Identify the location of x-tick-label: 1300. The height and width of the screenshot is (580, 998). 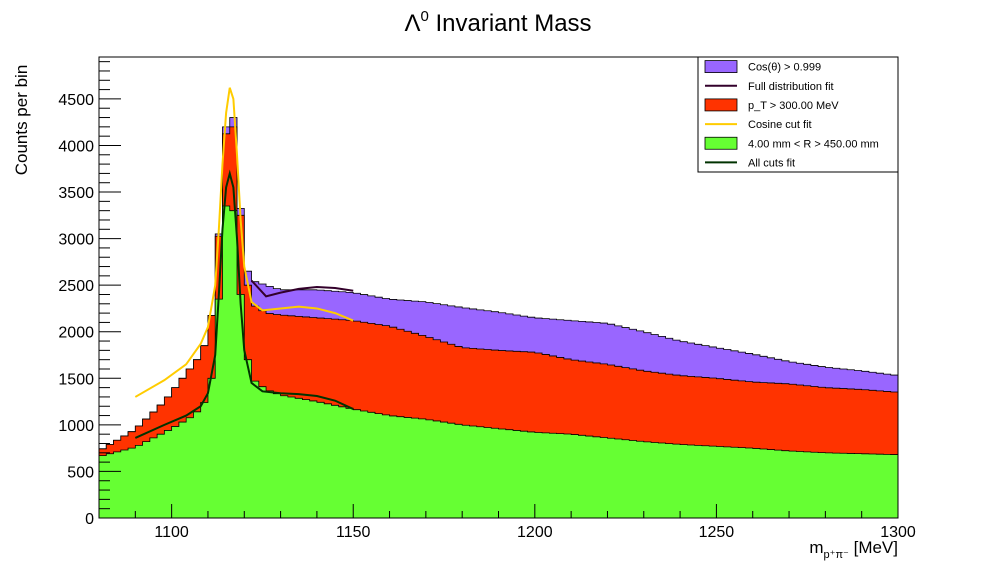
(898, 532).